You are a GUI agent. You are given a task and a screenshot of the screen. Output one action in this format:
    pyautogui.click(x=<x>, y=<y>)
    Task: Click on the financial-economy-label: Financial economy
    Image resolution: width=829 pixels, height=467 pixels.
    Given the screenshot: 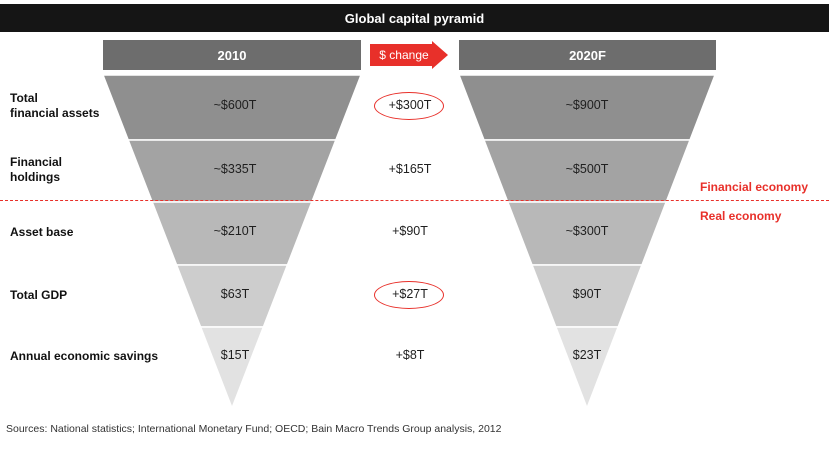 What is the action you would take?
    pyautogui.click(x=754, y=187)
    